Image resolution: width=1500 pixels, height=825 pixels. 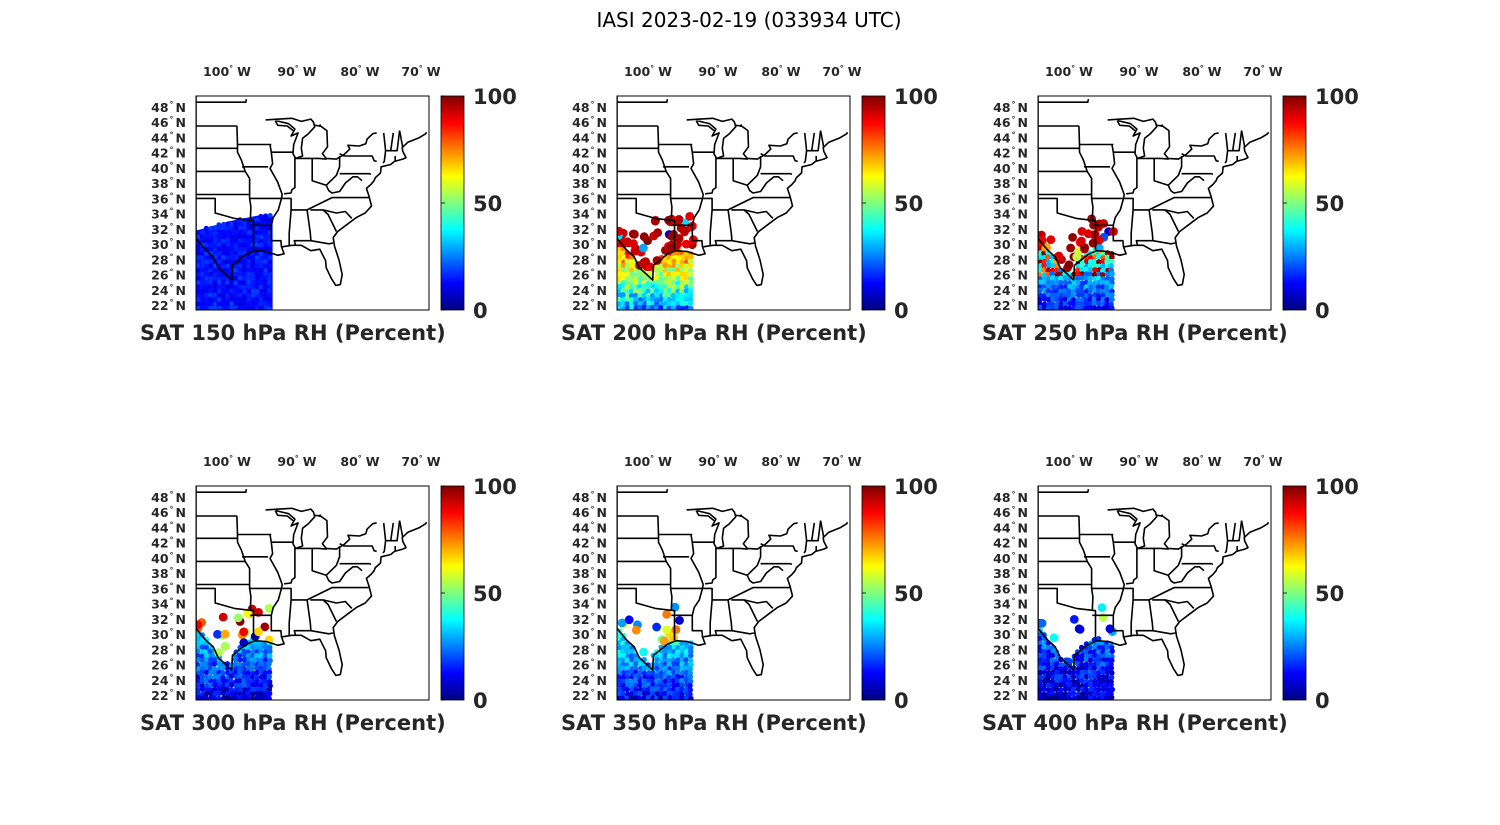 I want to click on lake-michigan-superior, so click(x=290, y=138).